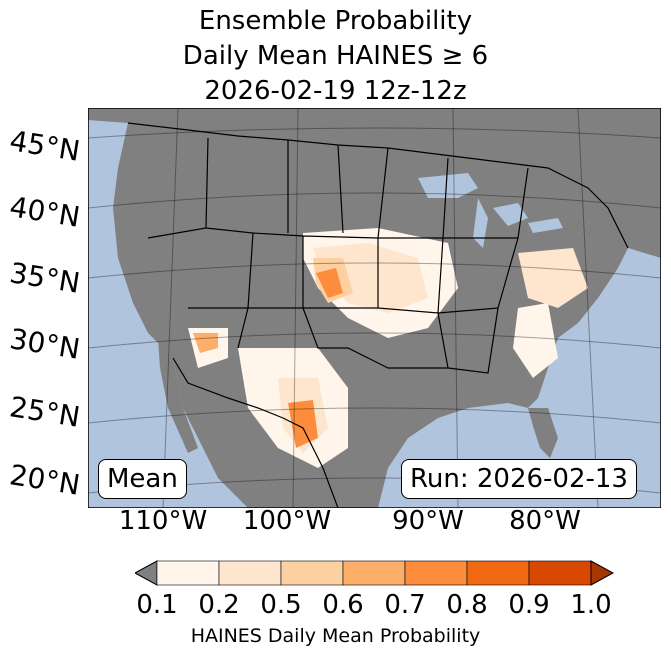 Image resolution: width=671 pixels, height=658 pixels. What do you see at coordinates (146, 573) in the screenshot?
I see `colorbar-under-arrow` at bounding box center [146, 573].